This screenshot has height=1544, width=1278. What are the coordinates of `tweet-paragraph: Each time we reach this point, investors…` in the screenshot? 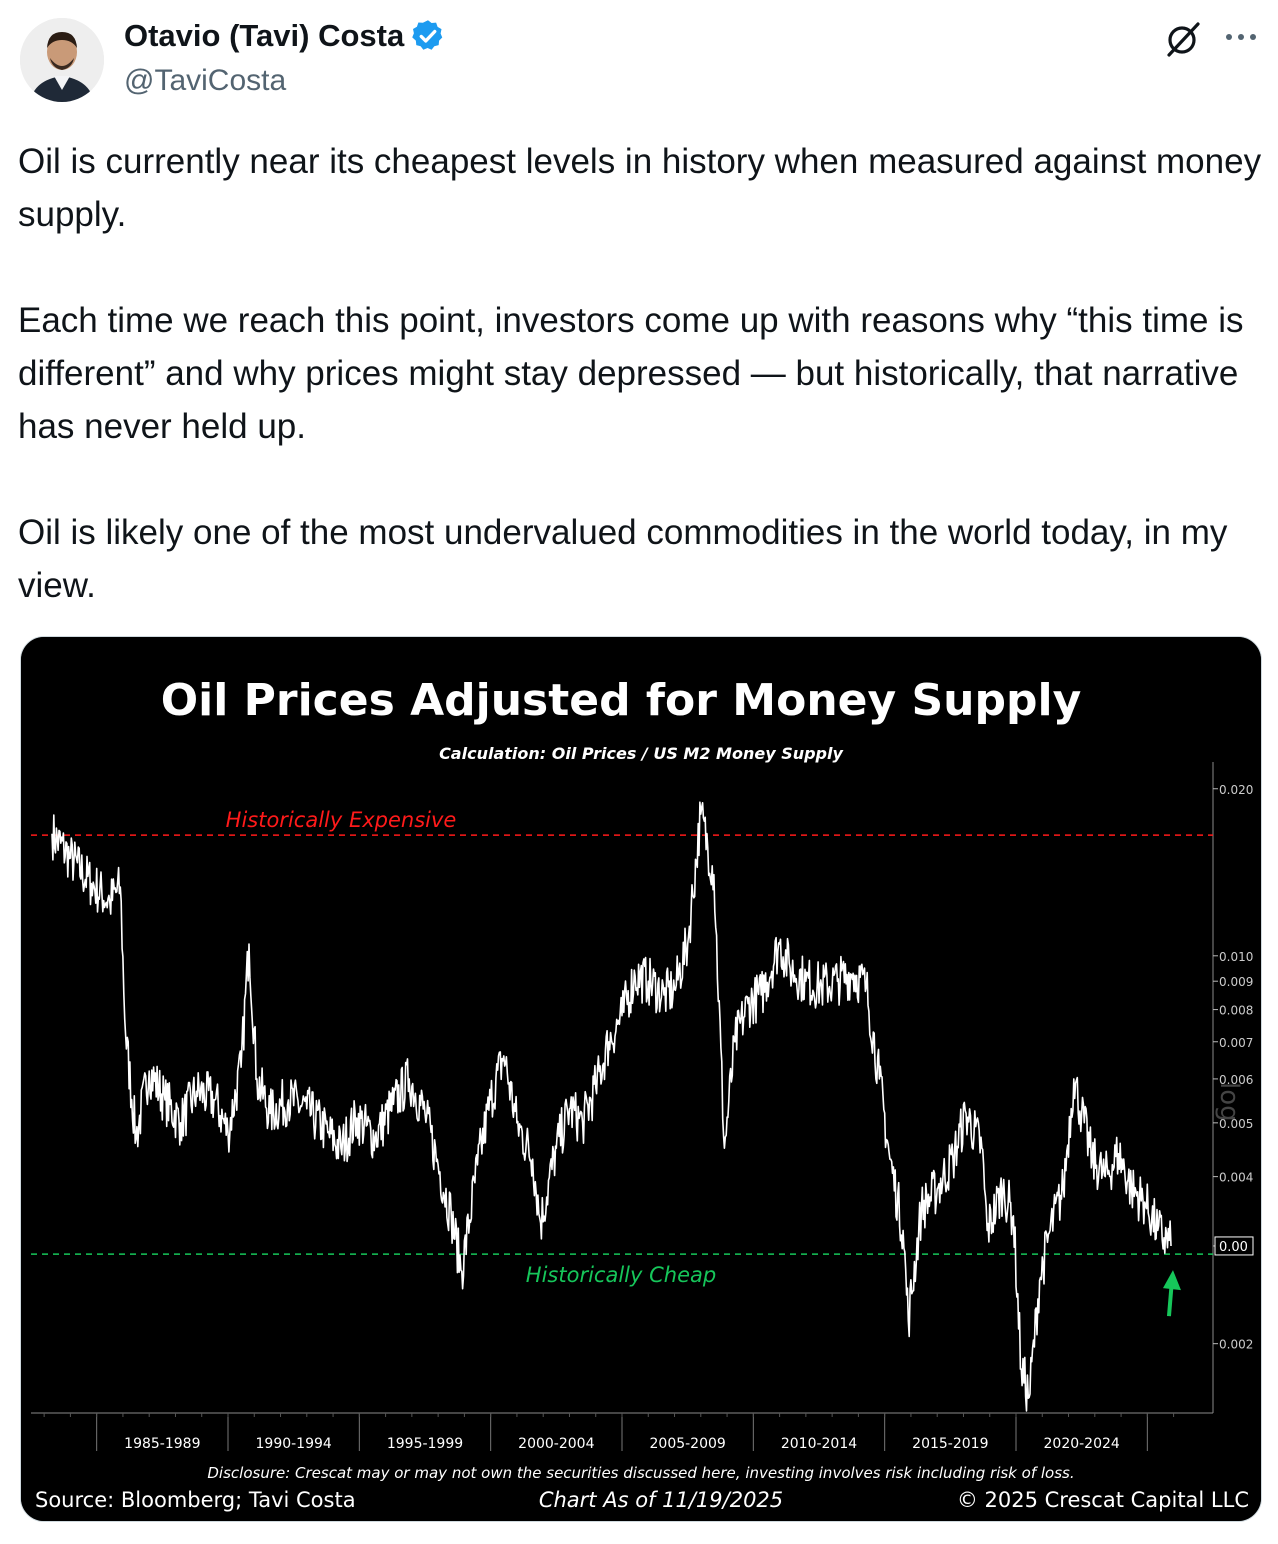 It's located at (631, 373).